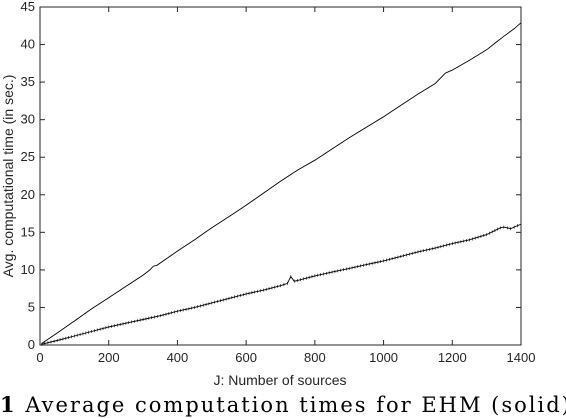  What do you see at coordinates (28, 156) in the screenshot?
I see `y-tick-label: 25` at bounding box center [28, 156].